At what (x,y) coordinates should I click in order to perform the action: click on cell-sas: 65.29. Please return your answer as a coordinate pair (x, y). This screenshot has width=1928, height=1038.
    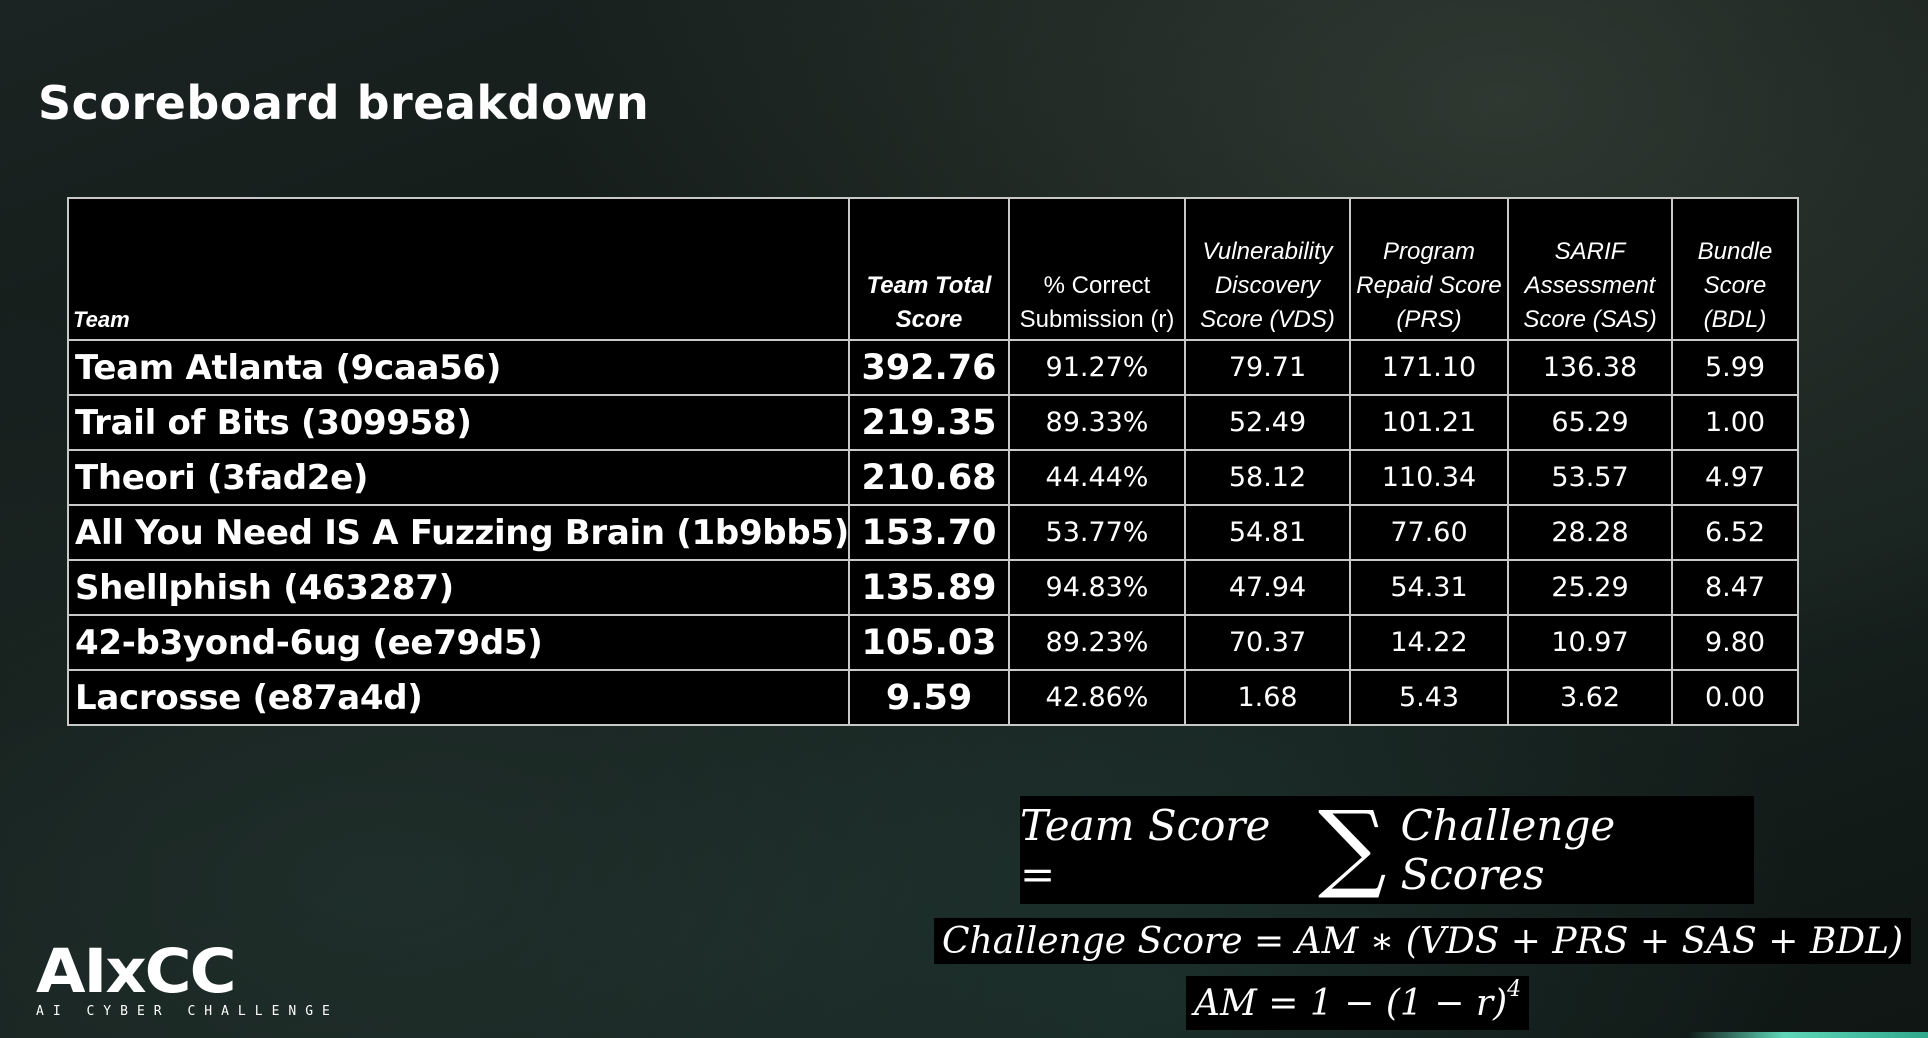
    Looking at the image, I should click on (1590, 422).